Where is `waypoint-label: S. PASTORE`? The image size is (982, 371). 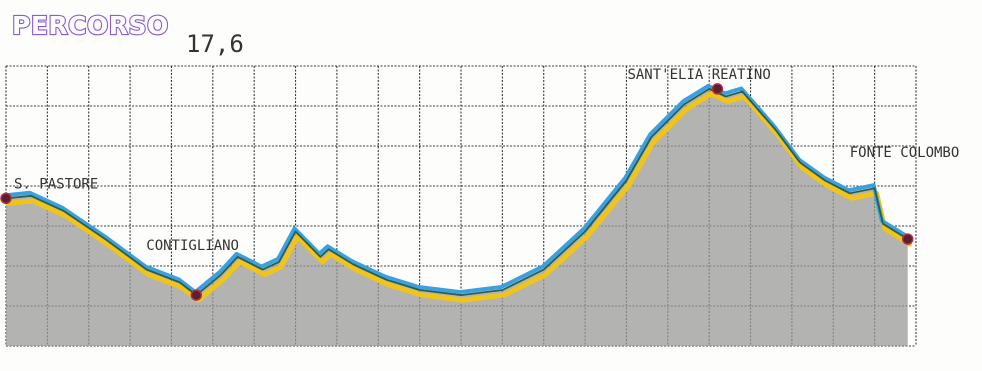
waypoint-label: S. PASTORE is located at coordinates (56, 184).